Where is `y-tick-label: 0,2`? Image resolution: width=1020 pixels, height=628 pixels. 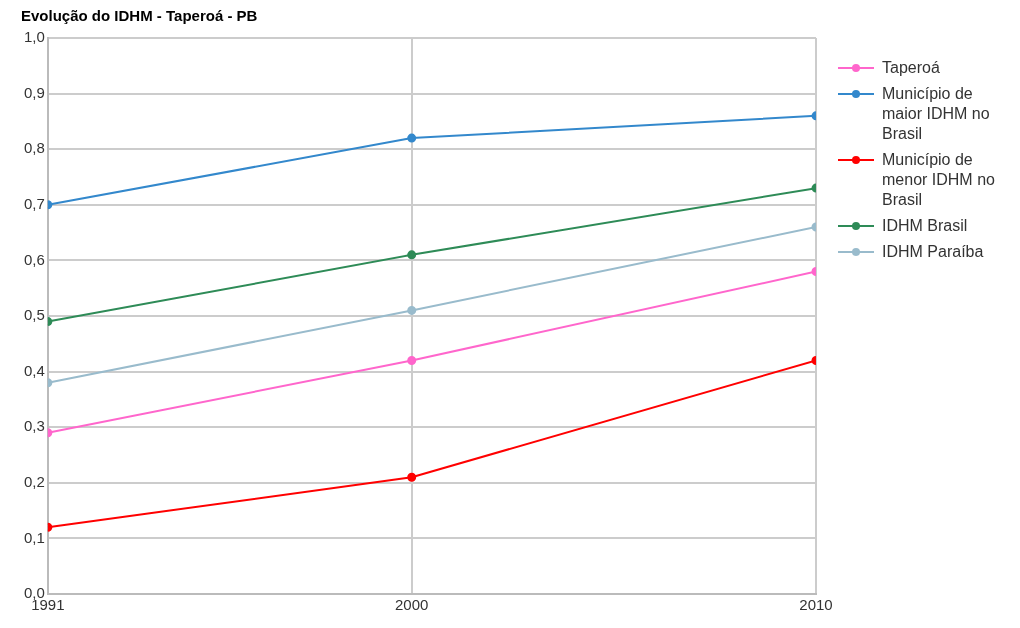 y-tick-label: 0,2 is located at coordinates (34, 481).